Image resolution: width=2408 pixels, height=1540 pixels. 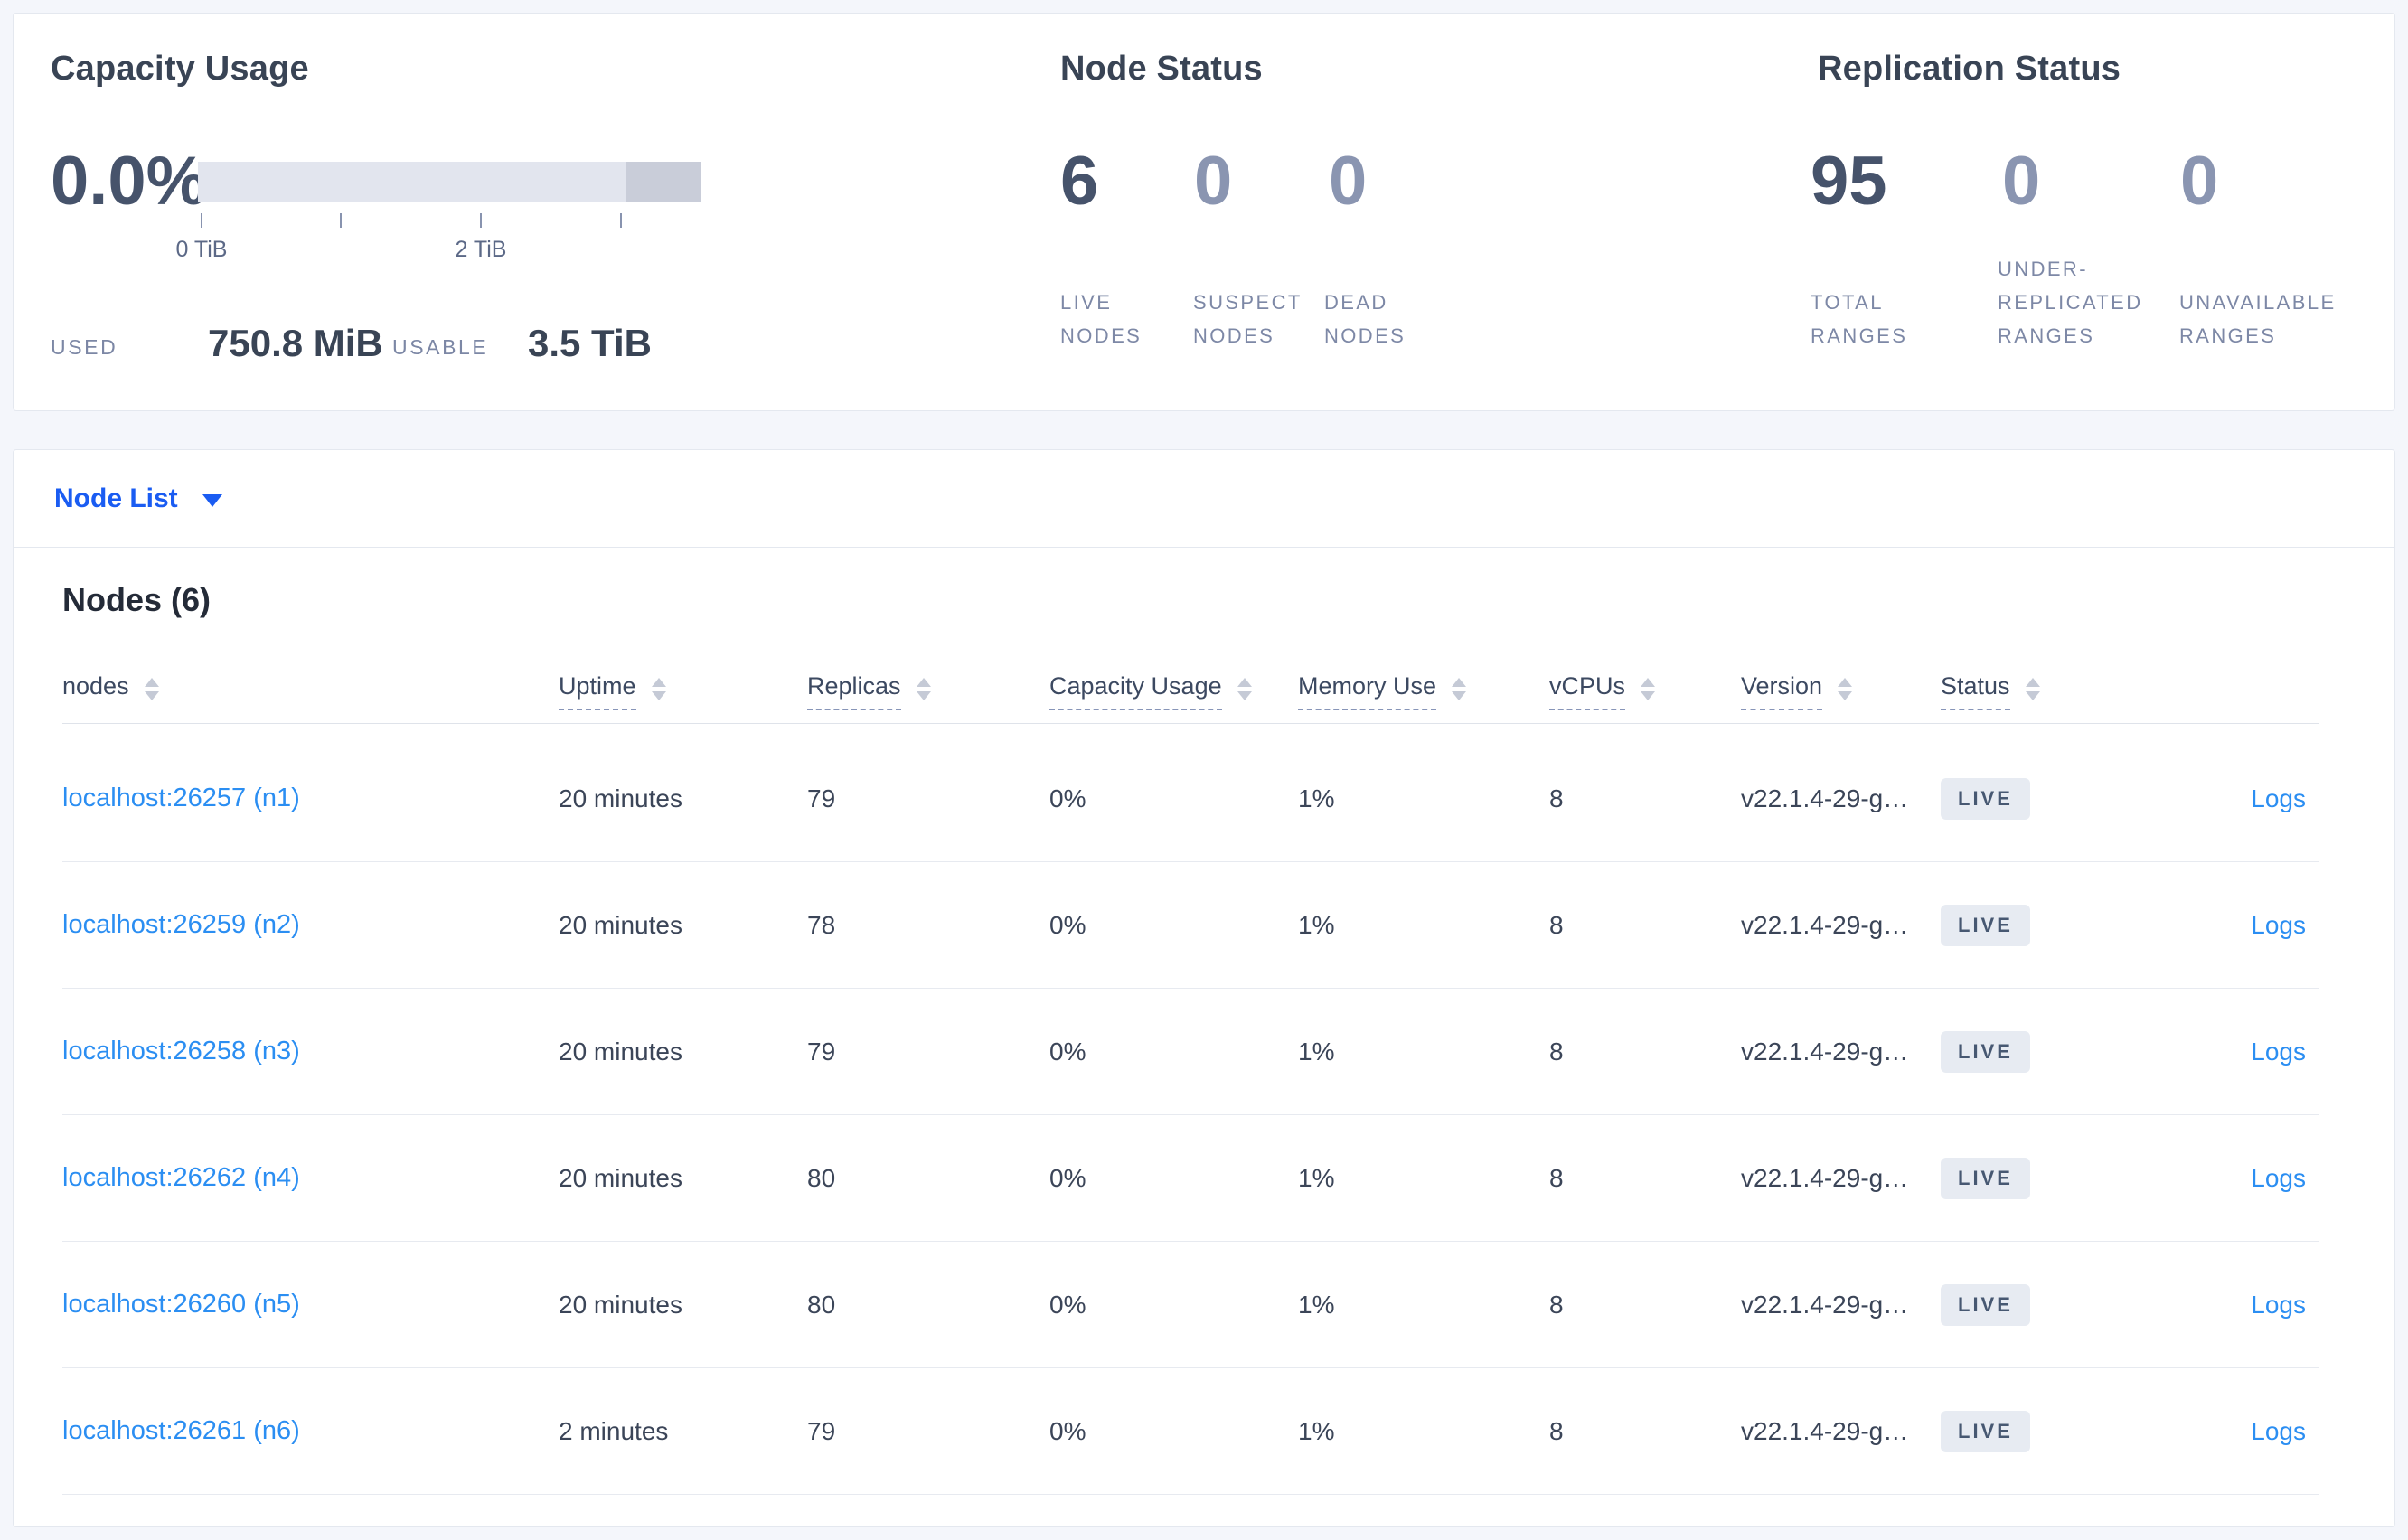 What do you see at coordinates (310, 693) in the screenshot?
I see `column-header-nodes: nodes` at bounding box center [310, 693].